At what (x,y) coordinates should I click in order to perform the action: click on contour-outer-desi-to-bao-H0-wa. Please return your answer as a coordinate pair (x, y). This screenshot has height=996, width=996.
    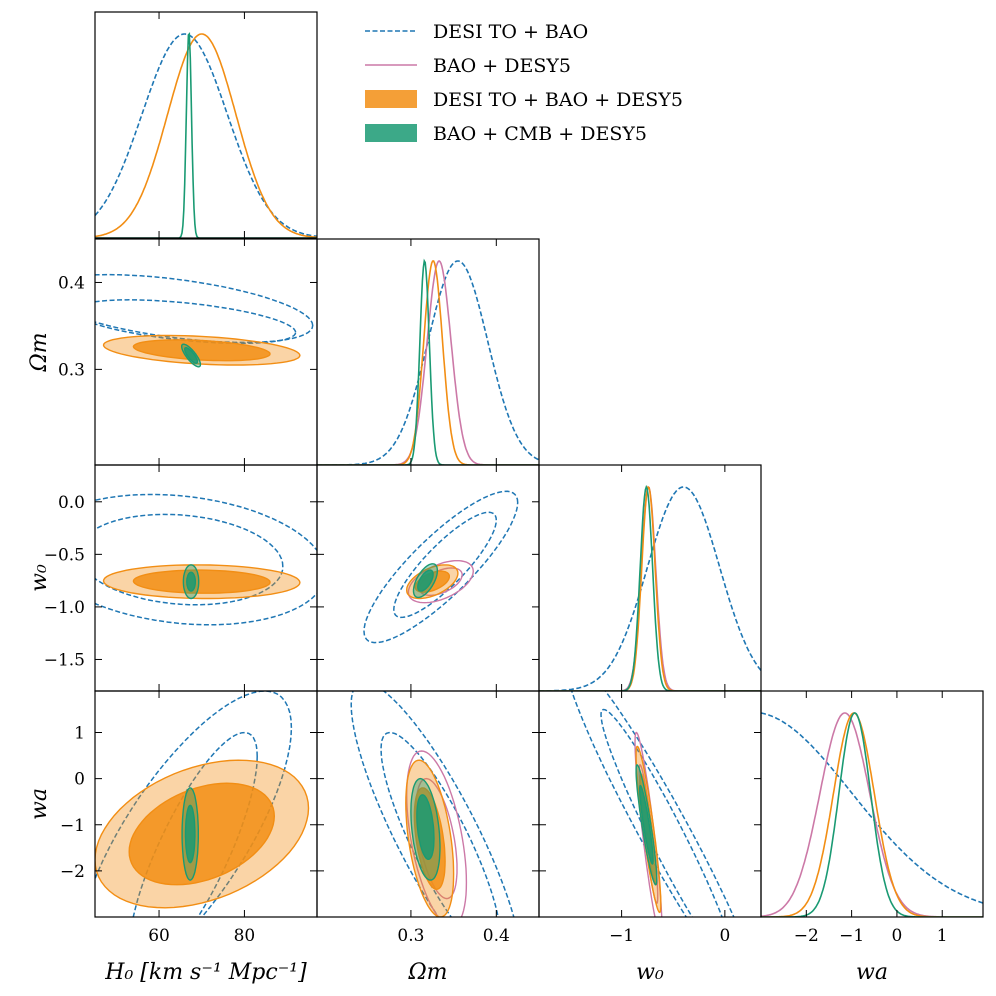
    Looking at the image, I should click on (194, 804).